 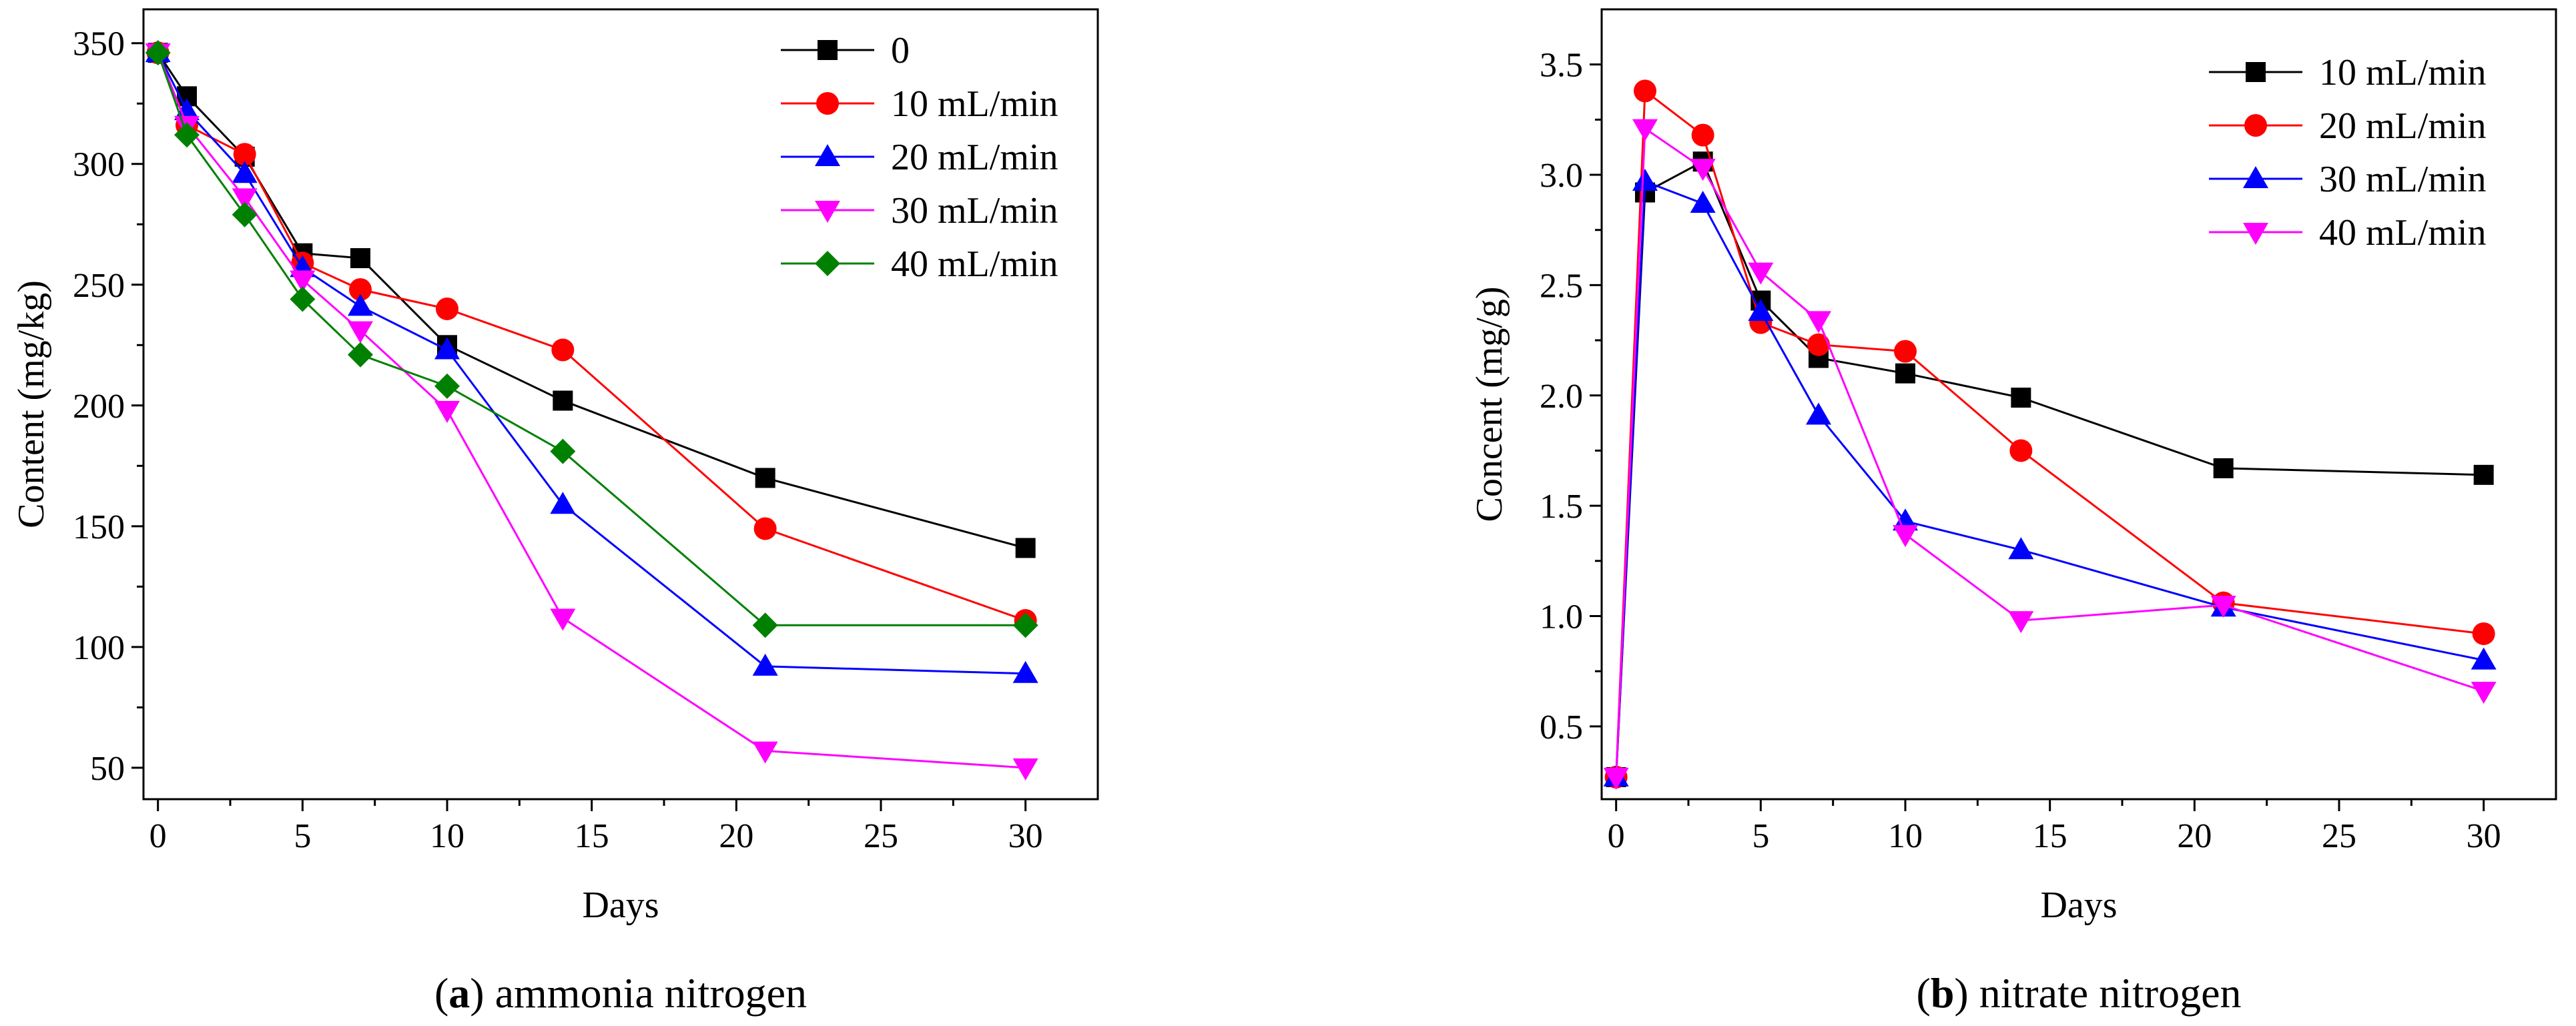 I want to click on legend-label: 10 mL/min, so click(x=2402, y=72).